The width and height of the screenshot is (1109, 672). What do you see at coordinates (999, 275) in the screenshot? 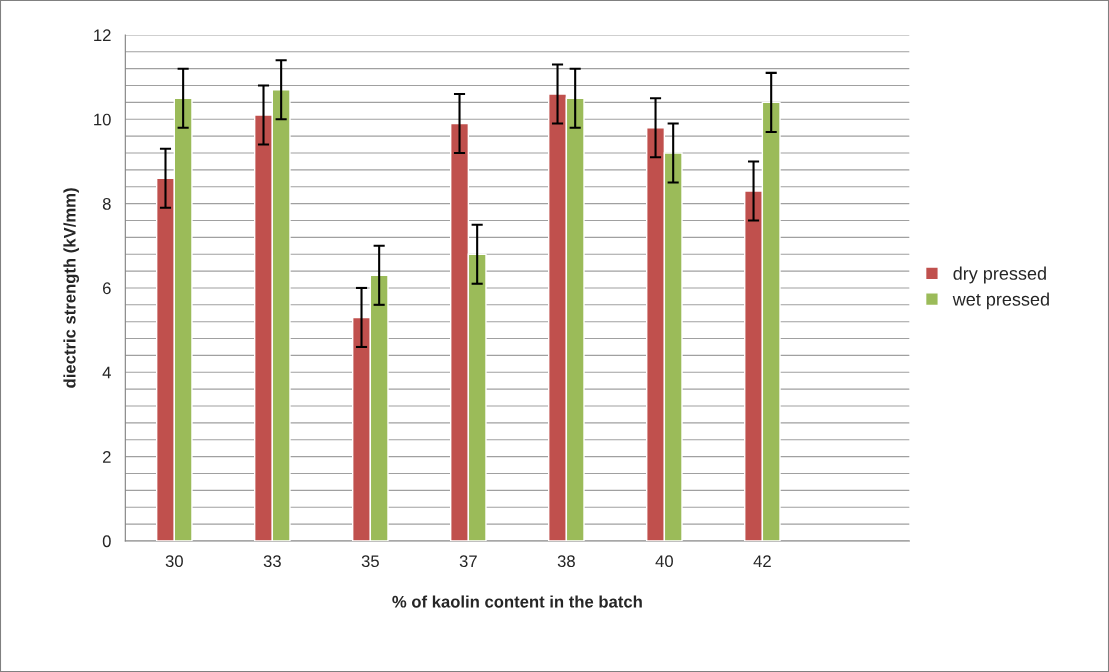
I see `legend-label: dry pressed` at bounding box center [999, 275].